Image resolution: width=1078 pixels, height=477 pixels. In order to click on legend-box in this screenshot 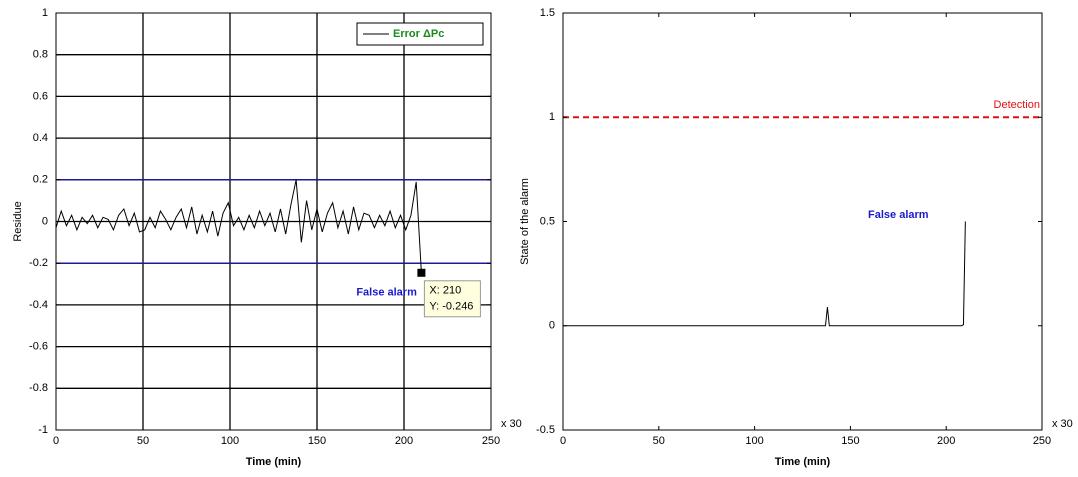, I will do `click(420, 34)`.